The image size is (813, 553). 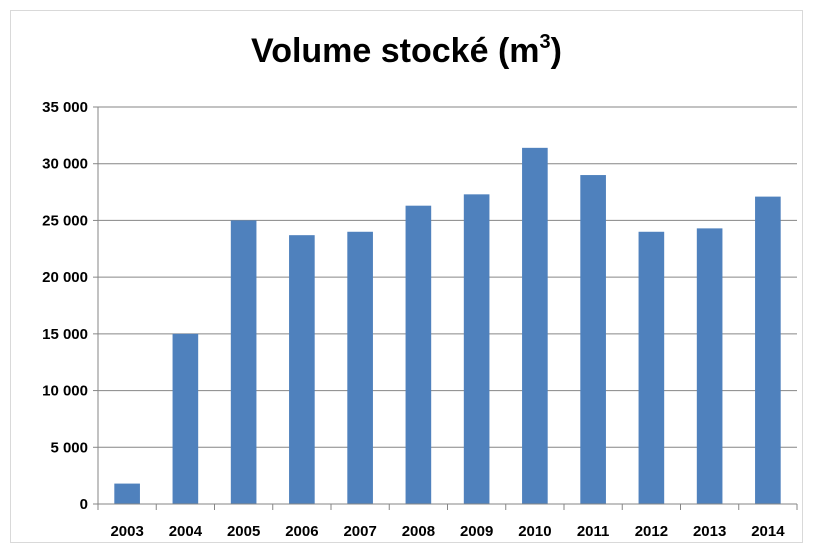 What do you see at coordinates (360, 367) in the screenshot?
I see `bar-2007` at bounding box center [360, 367].